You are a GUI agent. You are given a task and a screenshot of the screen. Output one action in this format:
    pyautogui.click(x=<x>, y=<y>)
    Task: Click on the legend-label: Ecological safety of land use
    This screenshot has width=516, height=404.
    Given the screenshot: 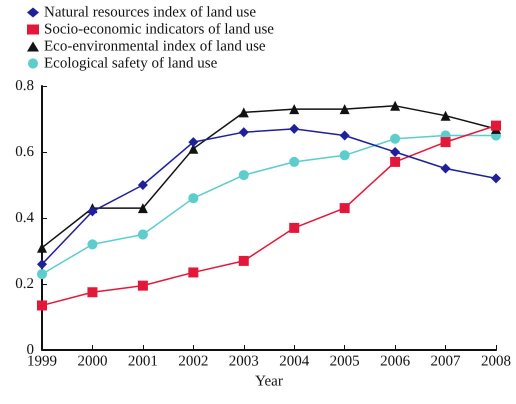 What is the action you would take?
    pyautogui.click(x=131, y=64)
    